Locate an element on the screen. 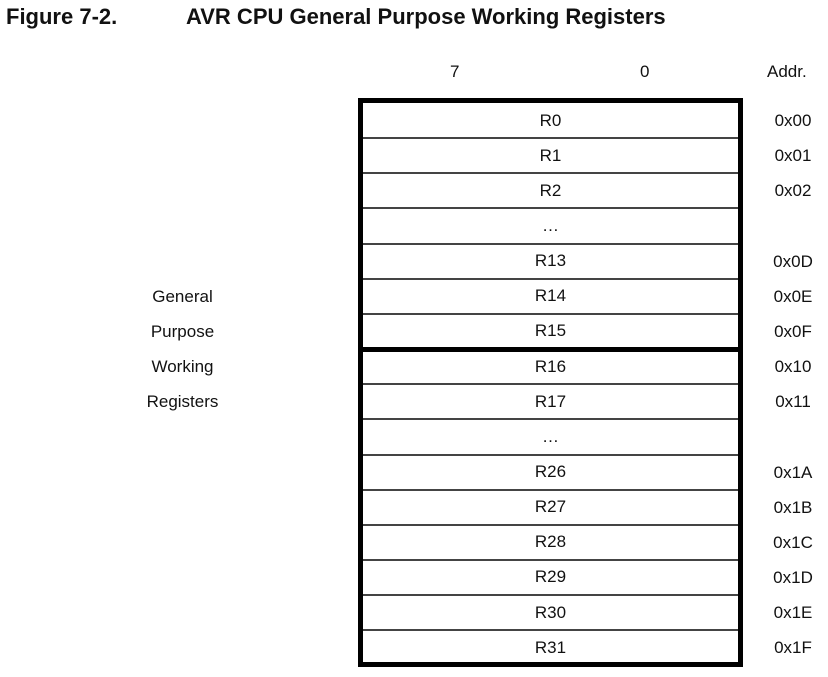 The image size is (828, 677). register-address: 0x02 is located at coordinates (793, 191).